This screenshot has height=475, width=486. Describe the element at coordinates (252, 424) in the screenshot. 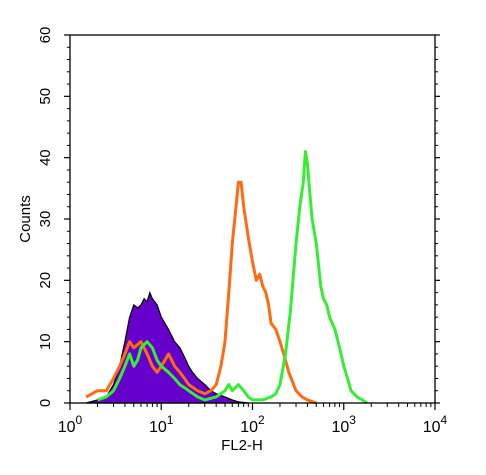

I see `x-tick-label: 10²` at that location.